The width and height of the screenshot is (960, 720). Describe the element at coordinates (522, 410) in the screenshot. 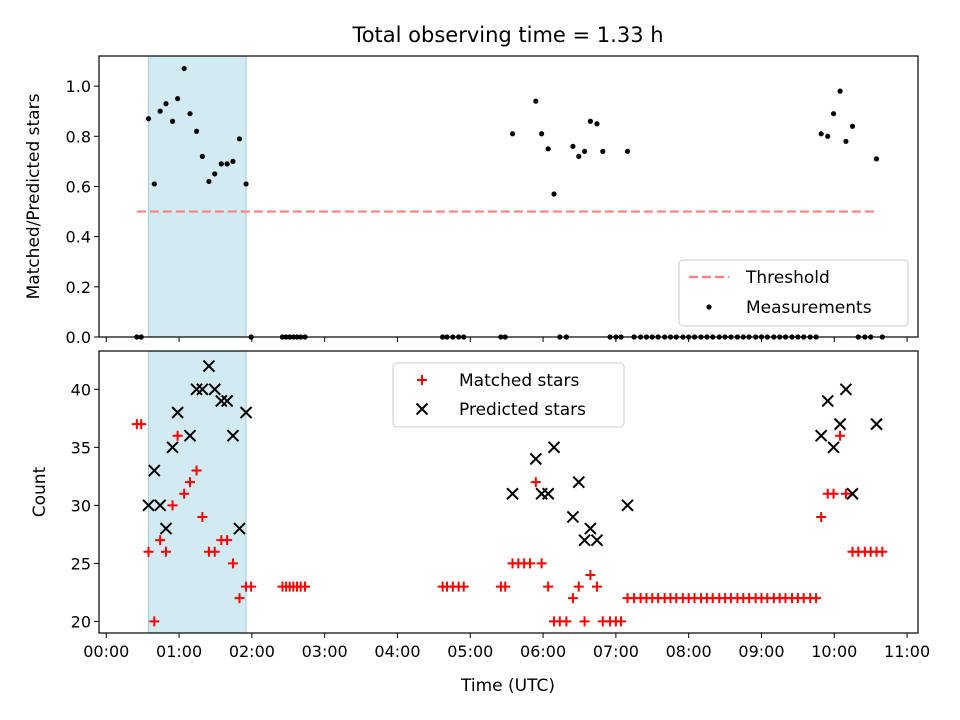

I see `legend-predicted-label: Predicted stars` at that location.